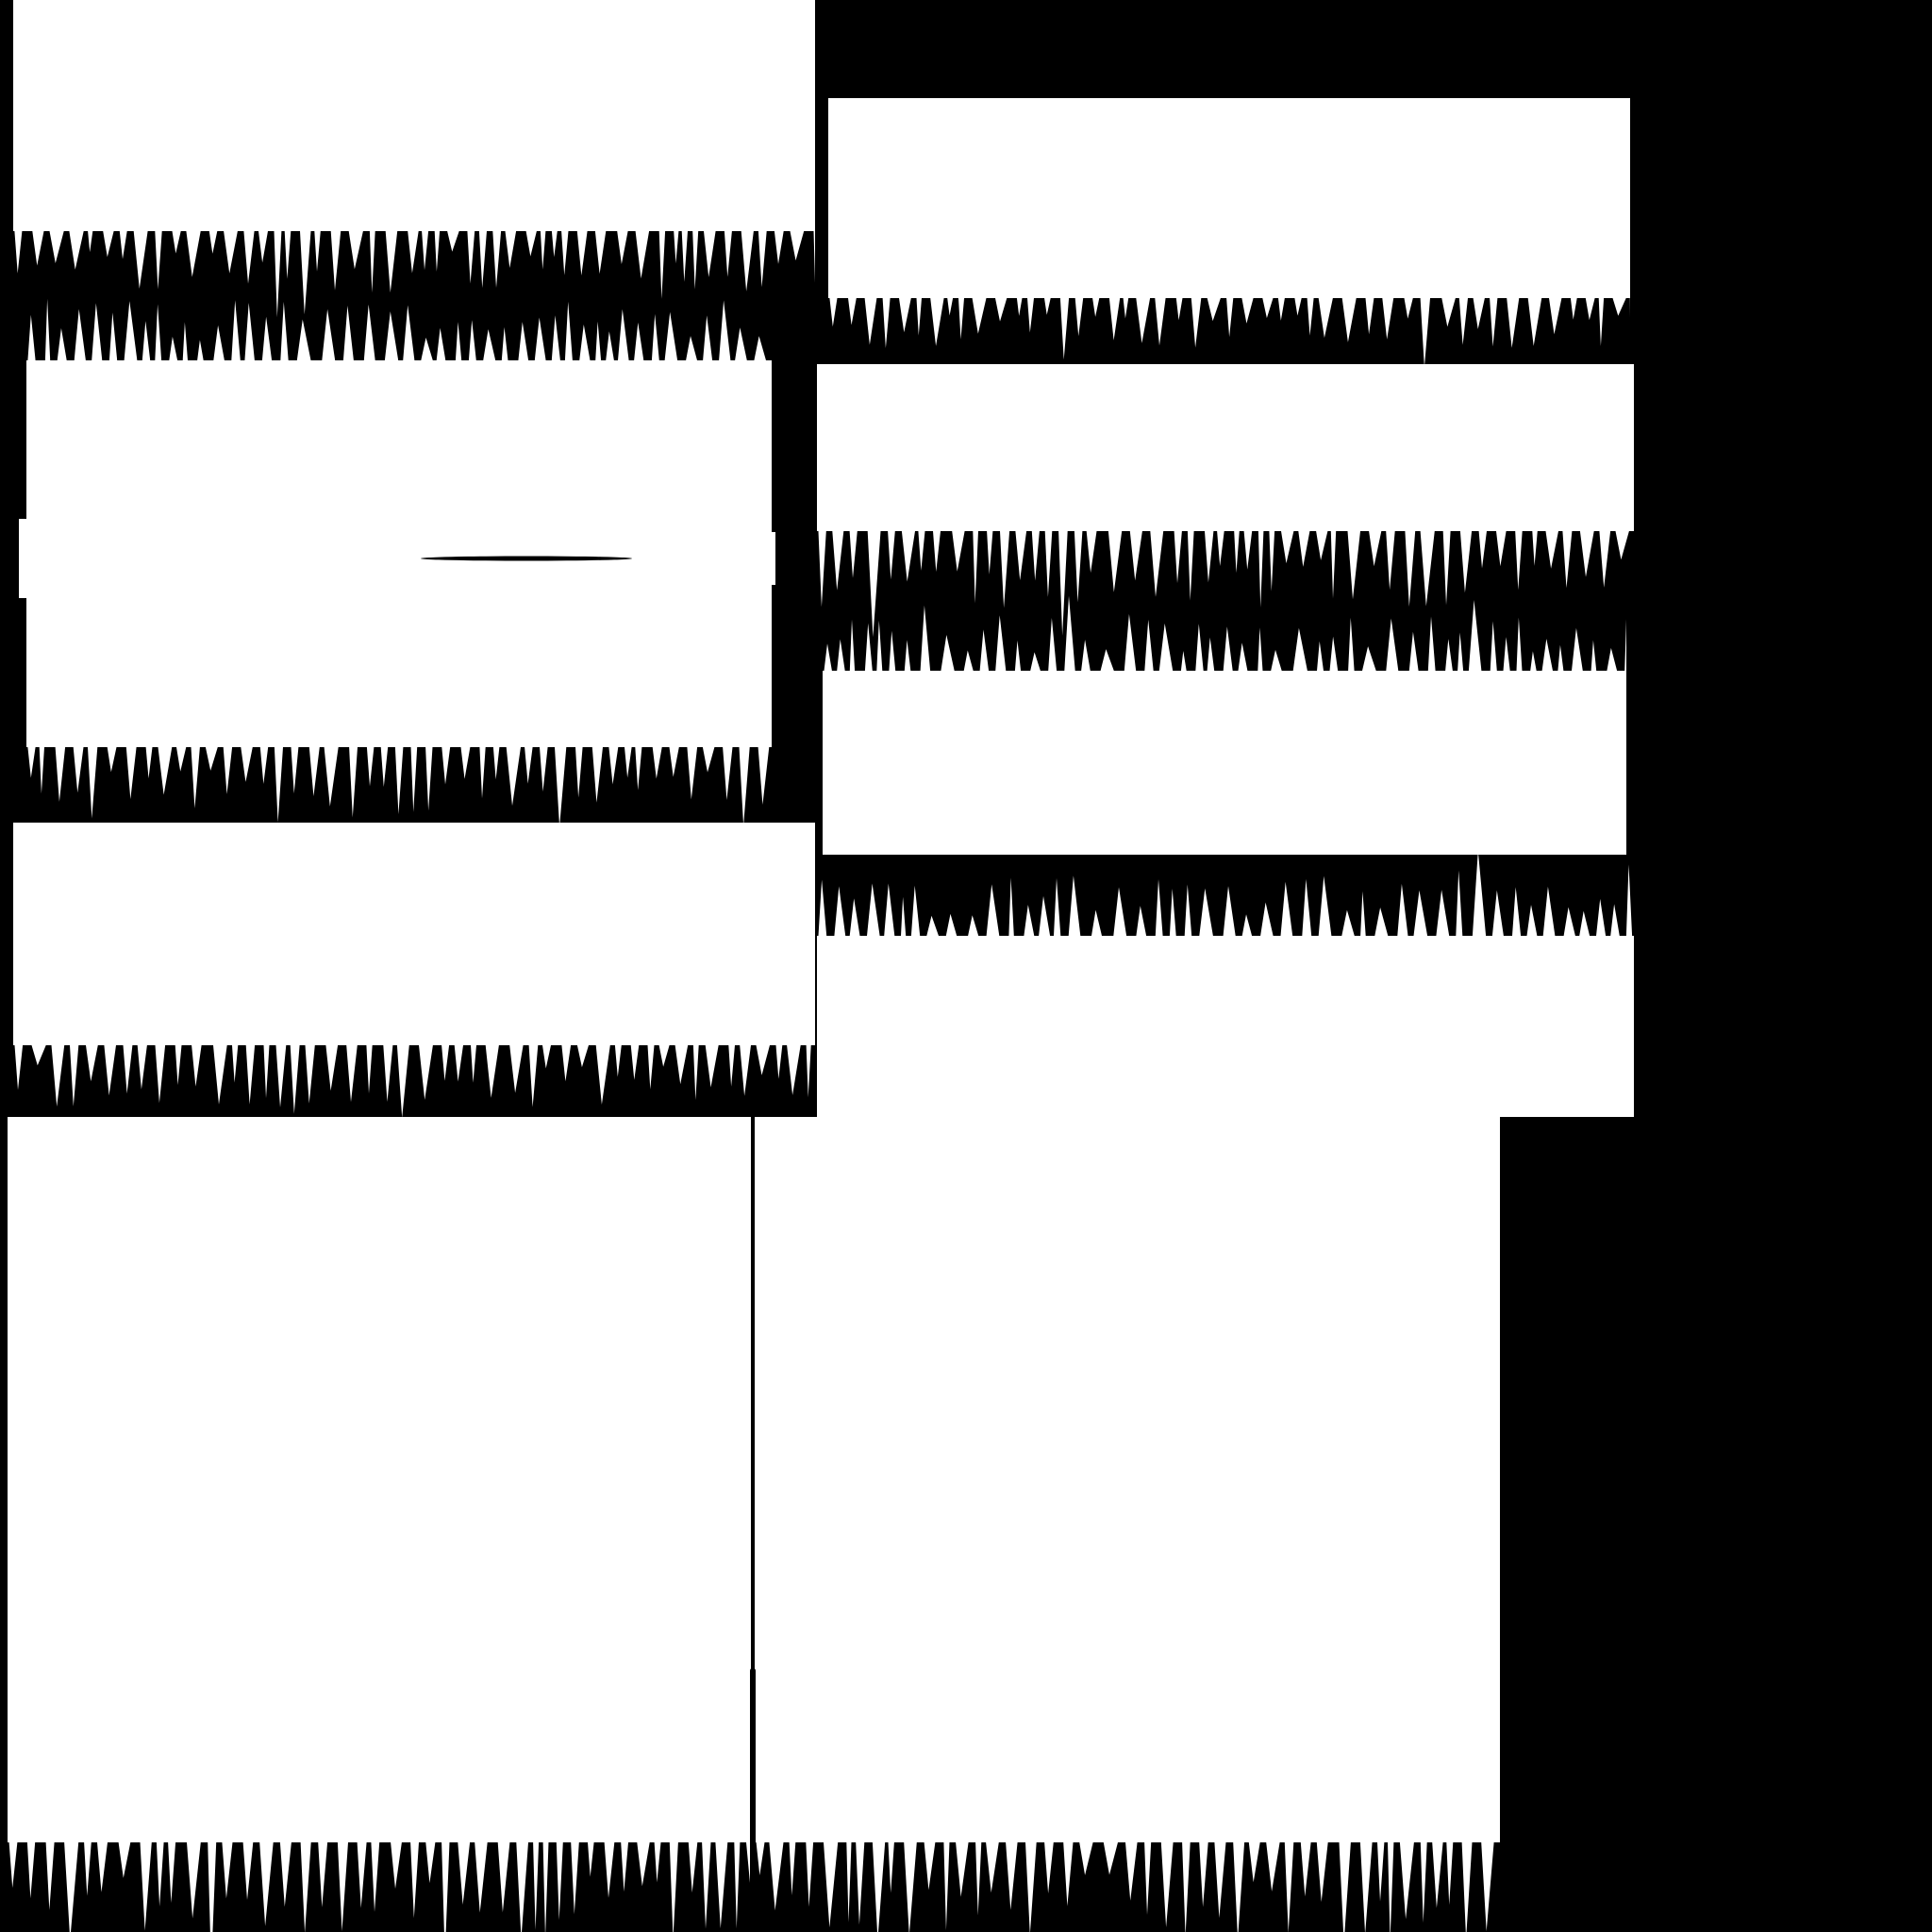  Describe the element at coordinates (1226, 501) in the screenshot. I see `panel-grass-bottom-c` at that location.